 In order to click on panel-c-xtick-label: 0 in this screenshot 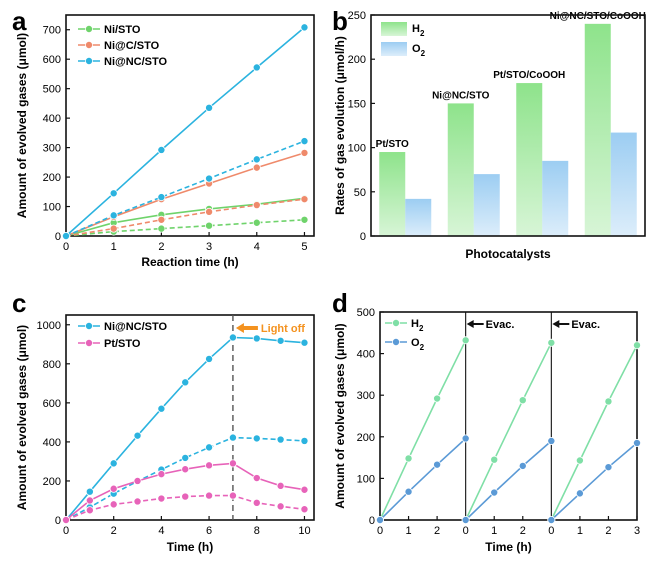, I will do `click(66, 531)`.